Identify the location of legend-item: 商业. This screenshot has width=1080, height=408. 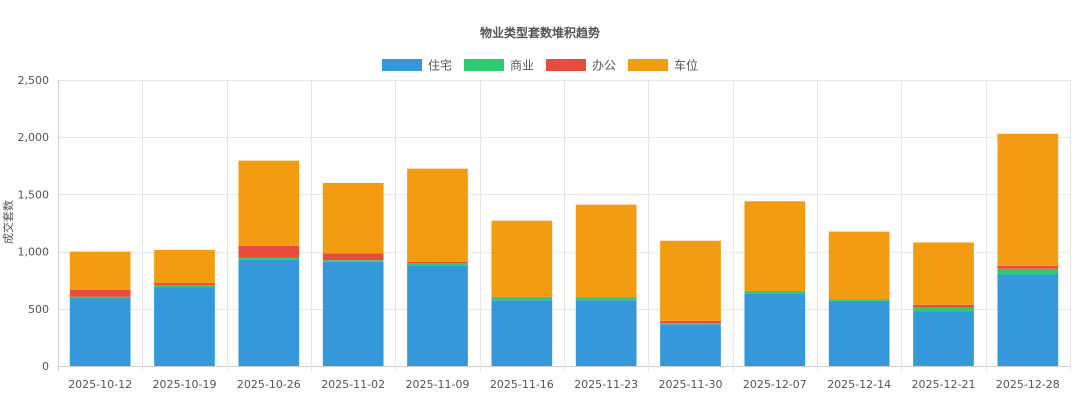
(499, 65).